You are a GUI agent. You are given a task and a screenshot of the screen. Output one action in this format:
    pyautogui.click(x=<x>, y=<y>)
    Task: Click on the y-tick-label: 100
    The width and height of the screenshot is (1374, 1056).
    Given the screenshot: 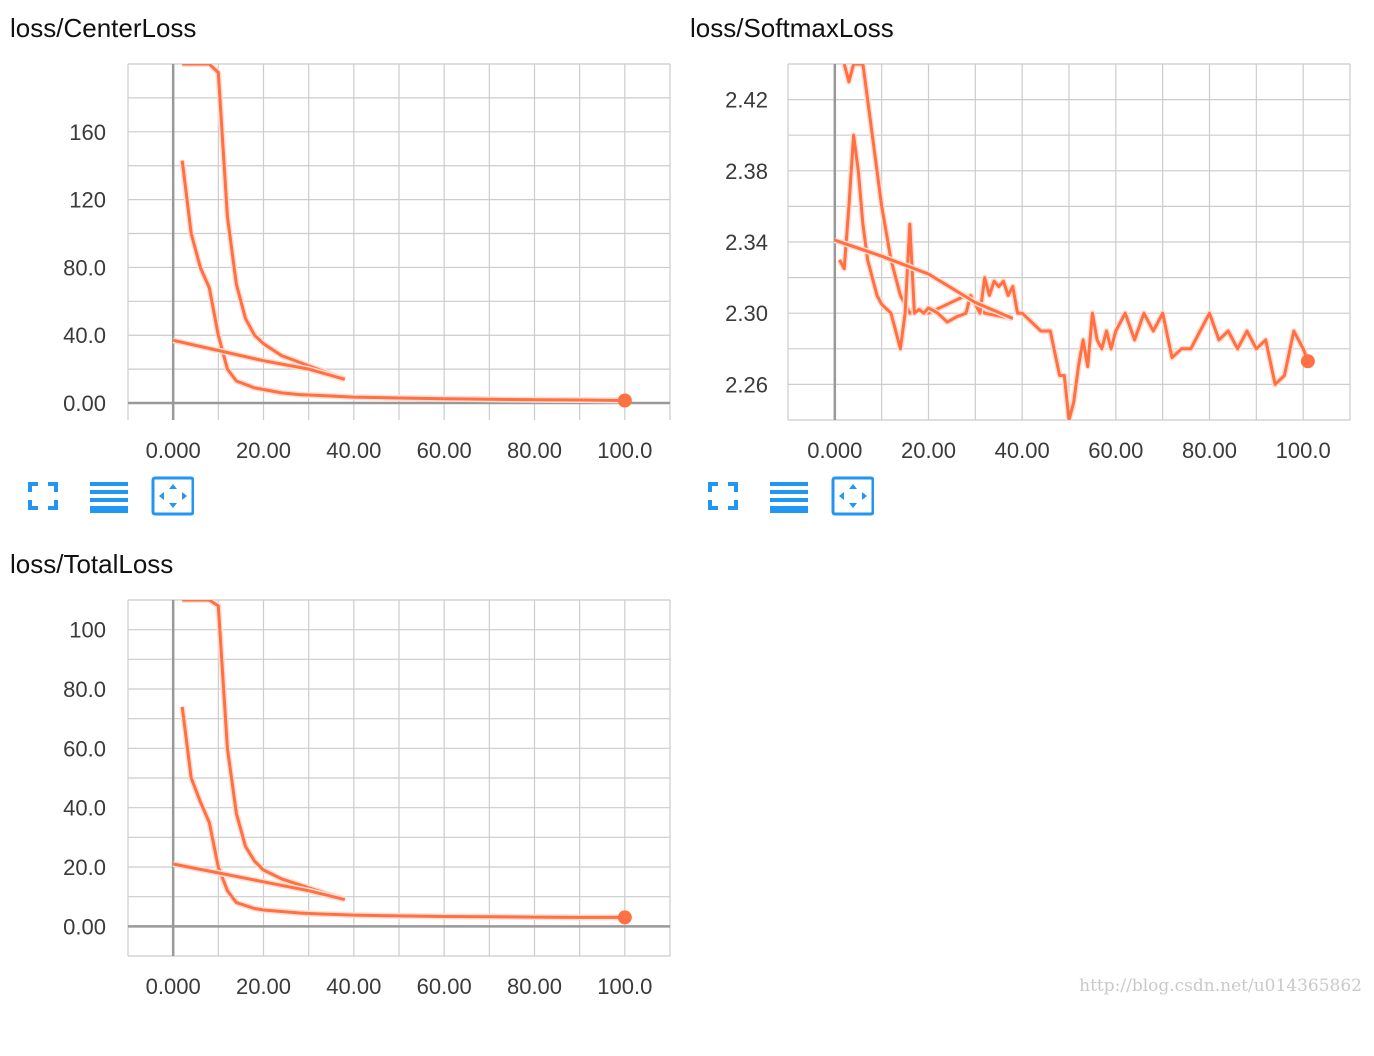 What is the action you would take?
    pyautogui.click(x=87, y=630)
    